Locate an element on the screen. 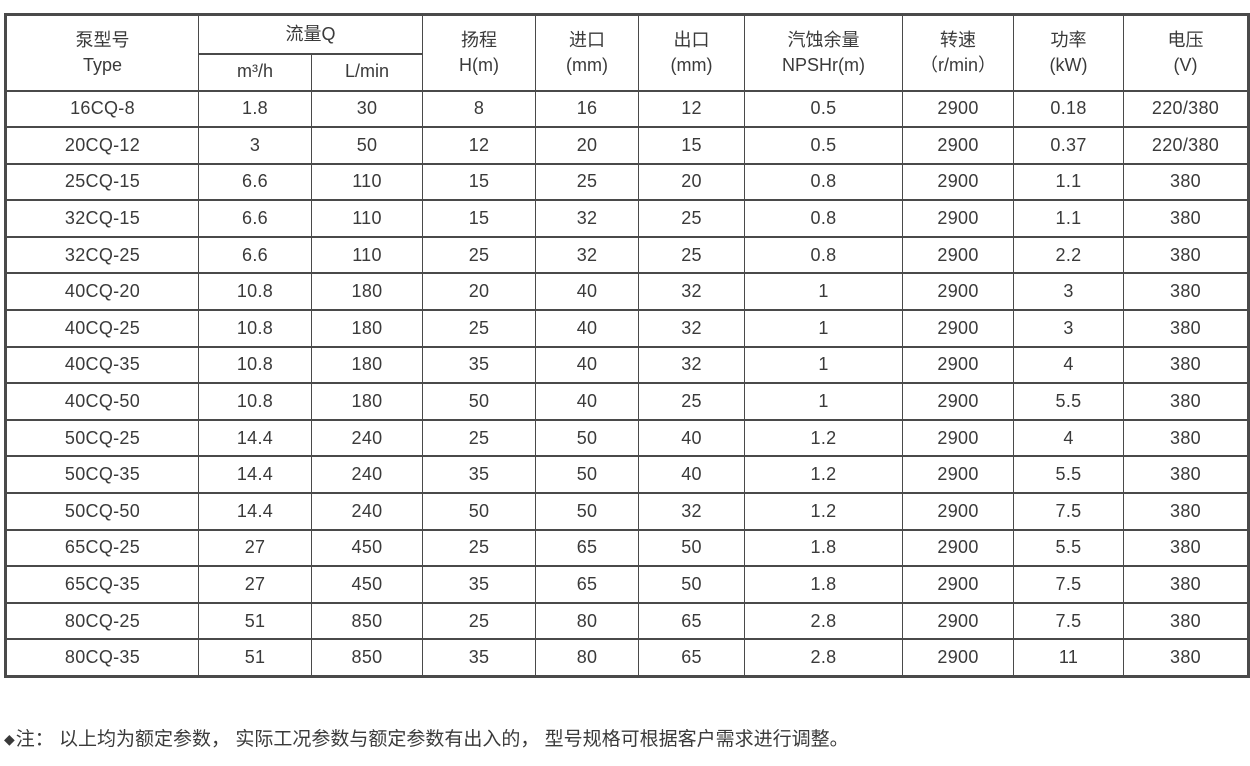 This screenshot has width=1250, height=766. model-cell: 40CQ-35 is located at coordinates (102, 365).